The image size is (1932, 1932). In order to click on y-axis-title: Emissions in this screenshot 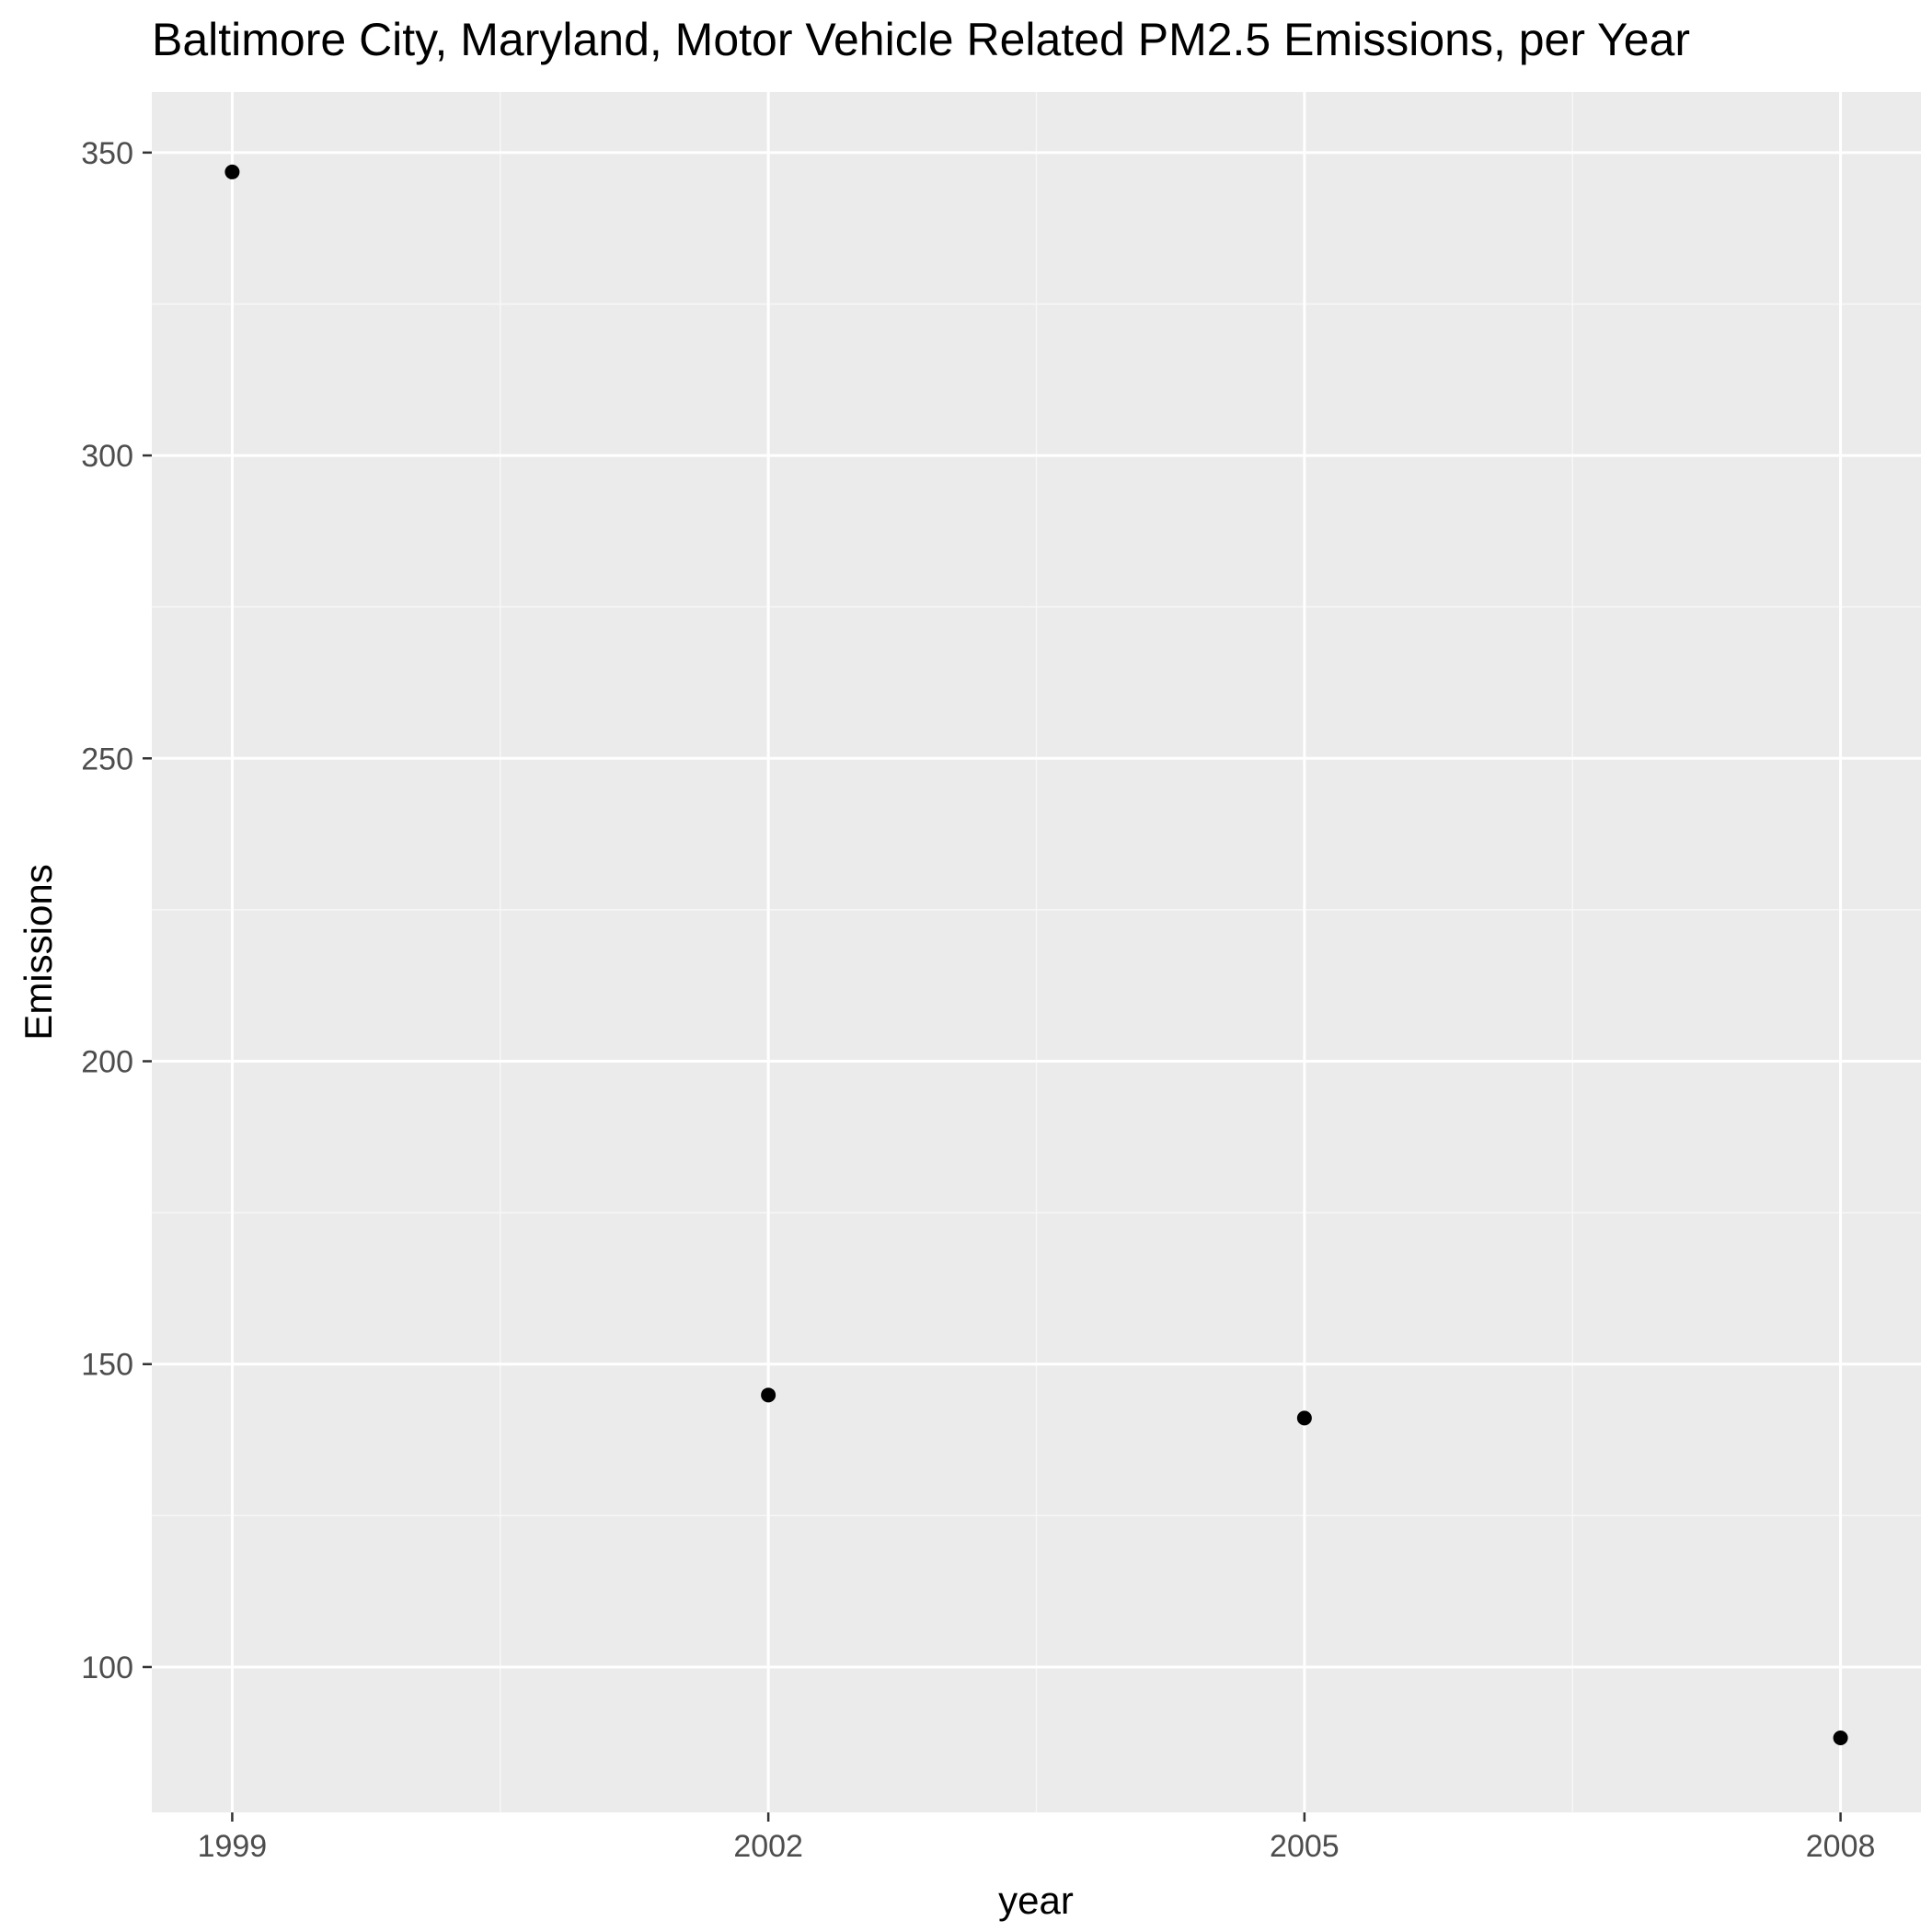, I will do `click(38, 952)`.